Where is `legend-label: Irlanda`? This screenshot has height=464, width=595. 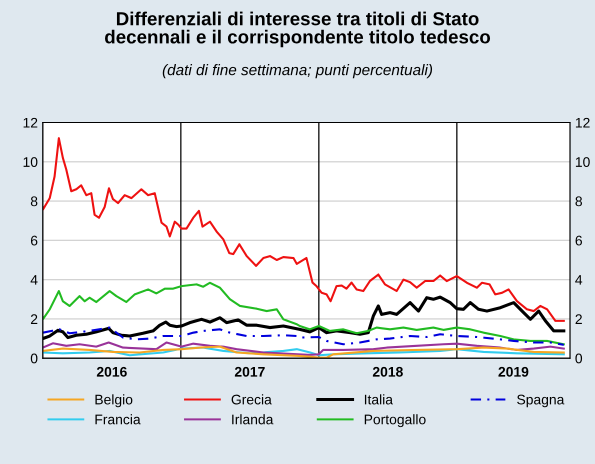
legend-label: Irlanda is located at coordinates (253, 419).